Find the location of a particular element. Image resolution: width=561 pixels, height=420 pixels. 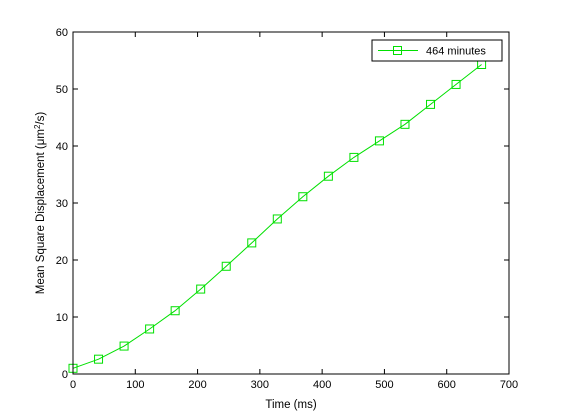

y-tick-label: 10 is located at coordinates (62, 318).